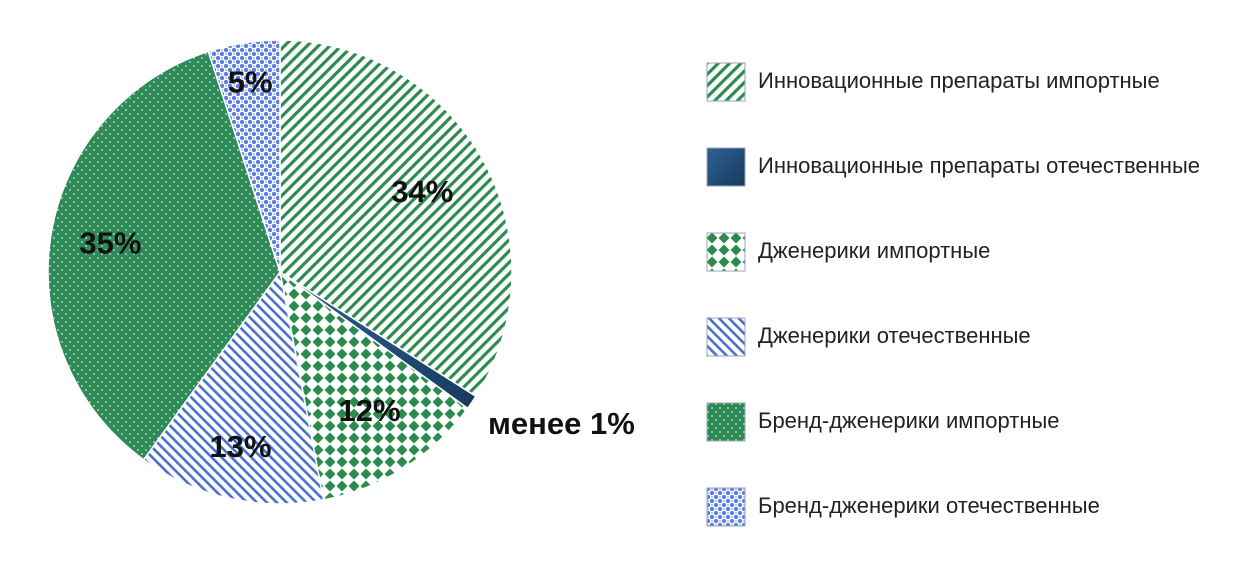 The width and height of the screenshot is (1258, 572). Describe the element at coordinates (978, 274) in the screenshot. I see `legend-item: Дженерики импортные` at that location.